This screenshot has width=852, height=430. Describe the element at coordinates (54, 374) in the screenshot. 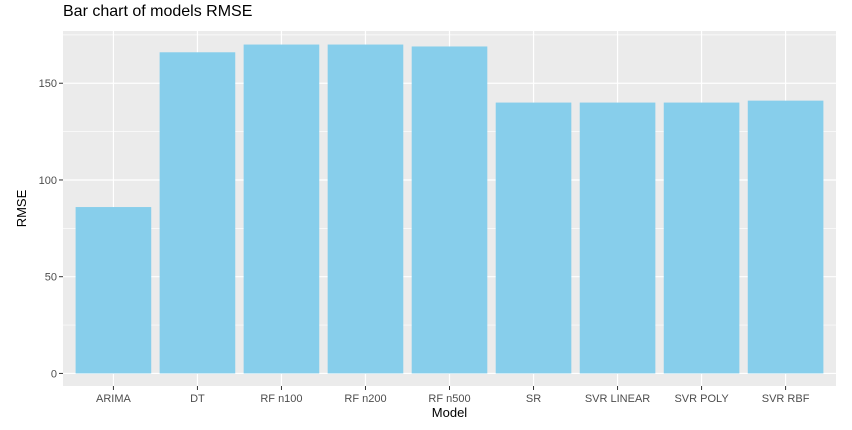

I see `y-tick-label: 0` at that location.